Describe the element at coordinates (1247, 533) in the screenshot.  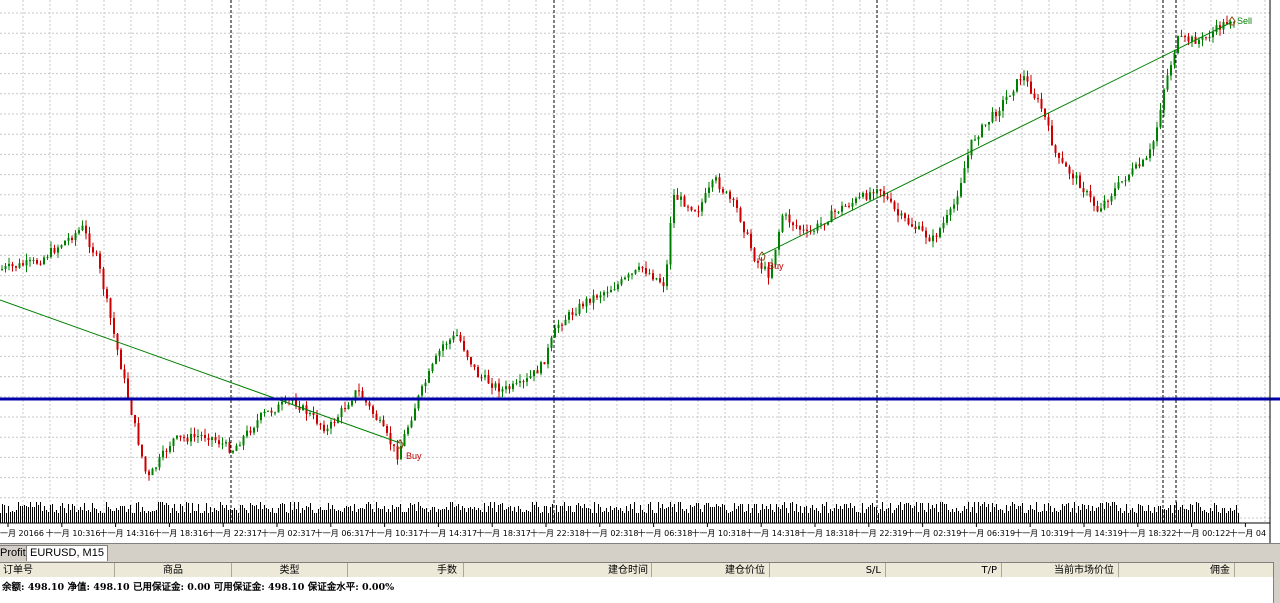
I see `x-tick-label: 十一月 04` at that location.